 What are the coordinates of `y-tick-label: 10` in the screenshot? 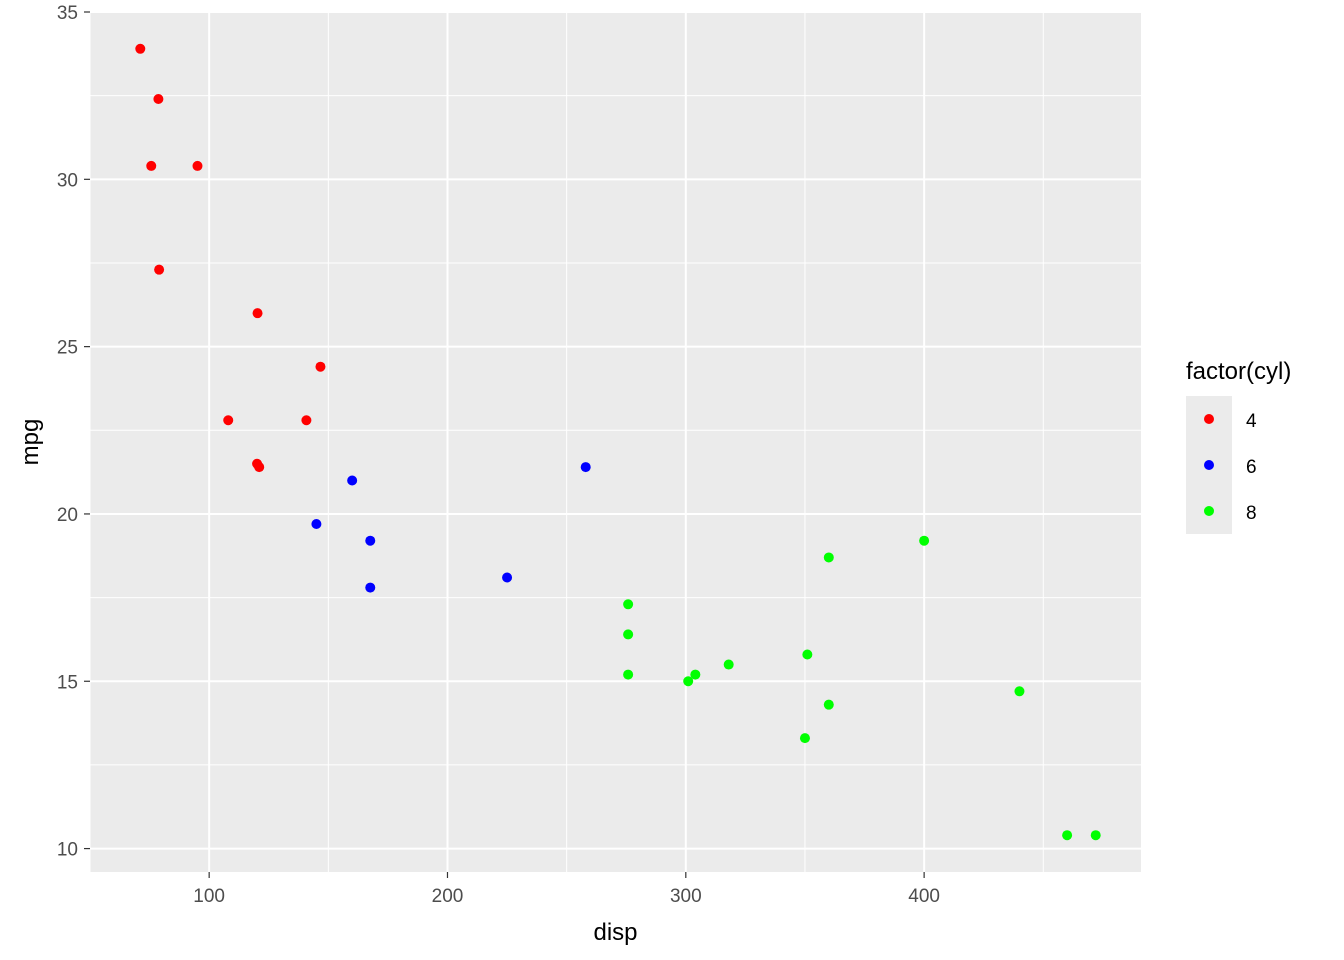 It's located at (67, 850).